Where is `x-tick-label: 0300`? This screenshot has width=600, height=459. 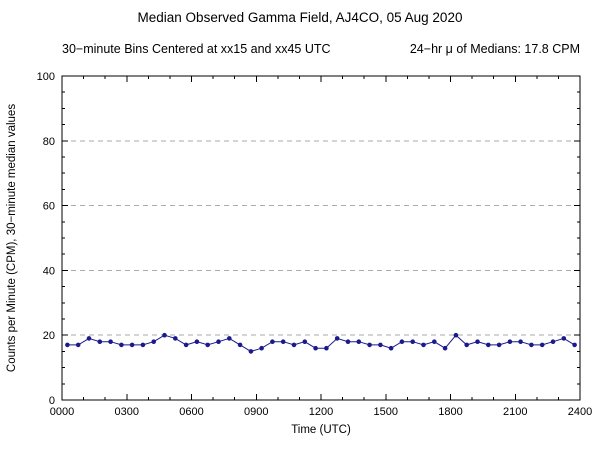 x-tick-label: 0300 is located at coordinates (127, 412).